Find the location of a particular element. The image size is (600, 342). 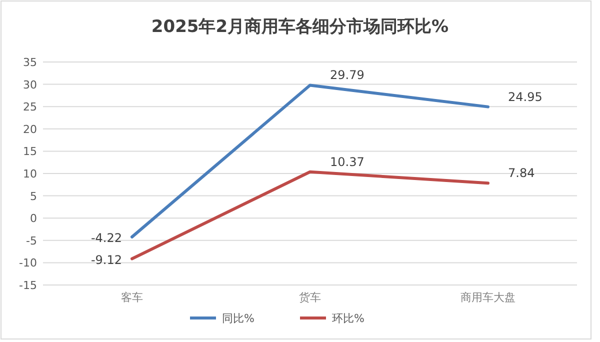

data-label: -4.22 is located at coordinates (106, 237).